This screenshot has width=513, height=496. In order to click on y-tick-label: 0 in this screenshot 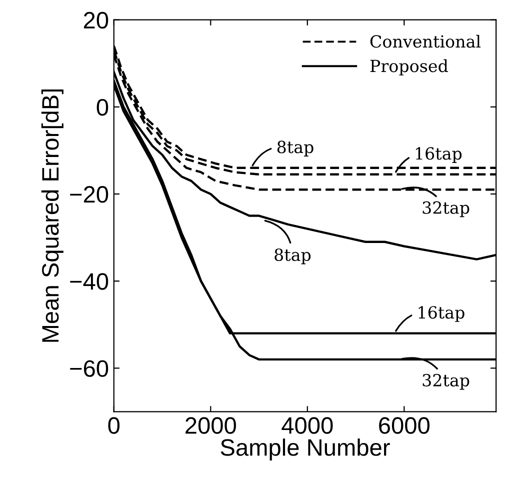, I will do `click(102, 107)`.